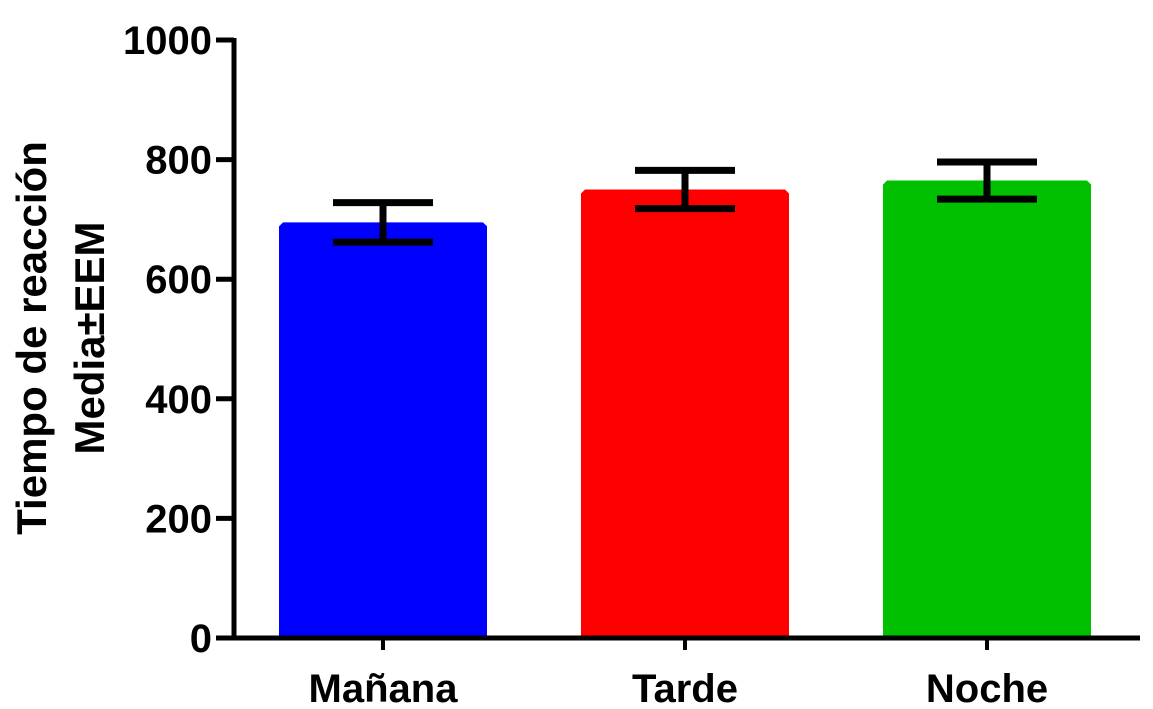  What do you see at coordinates (31, 338) in the screenshot?
I see `y-axis-title-line1: Tiempo de reacción` at bounding box center [31, 338].